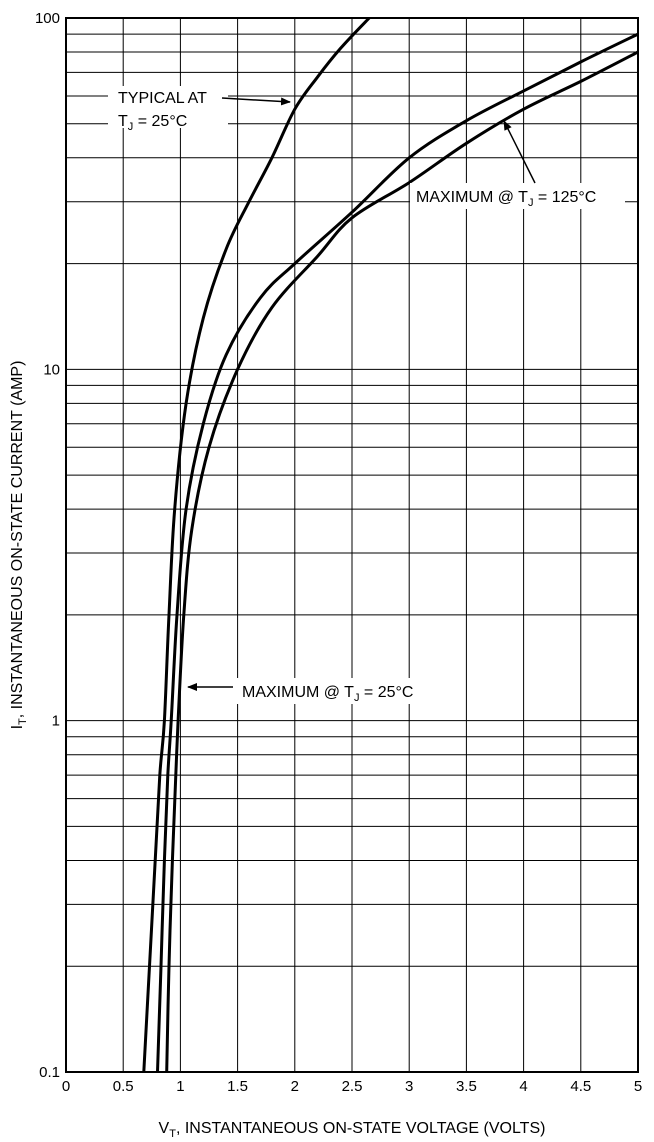 The image size is (654, 1142). I want to click on x-tick-label: 5, so click(638, 1086).